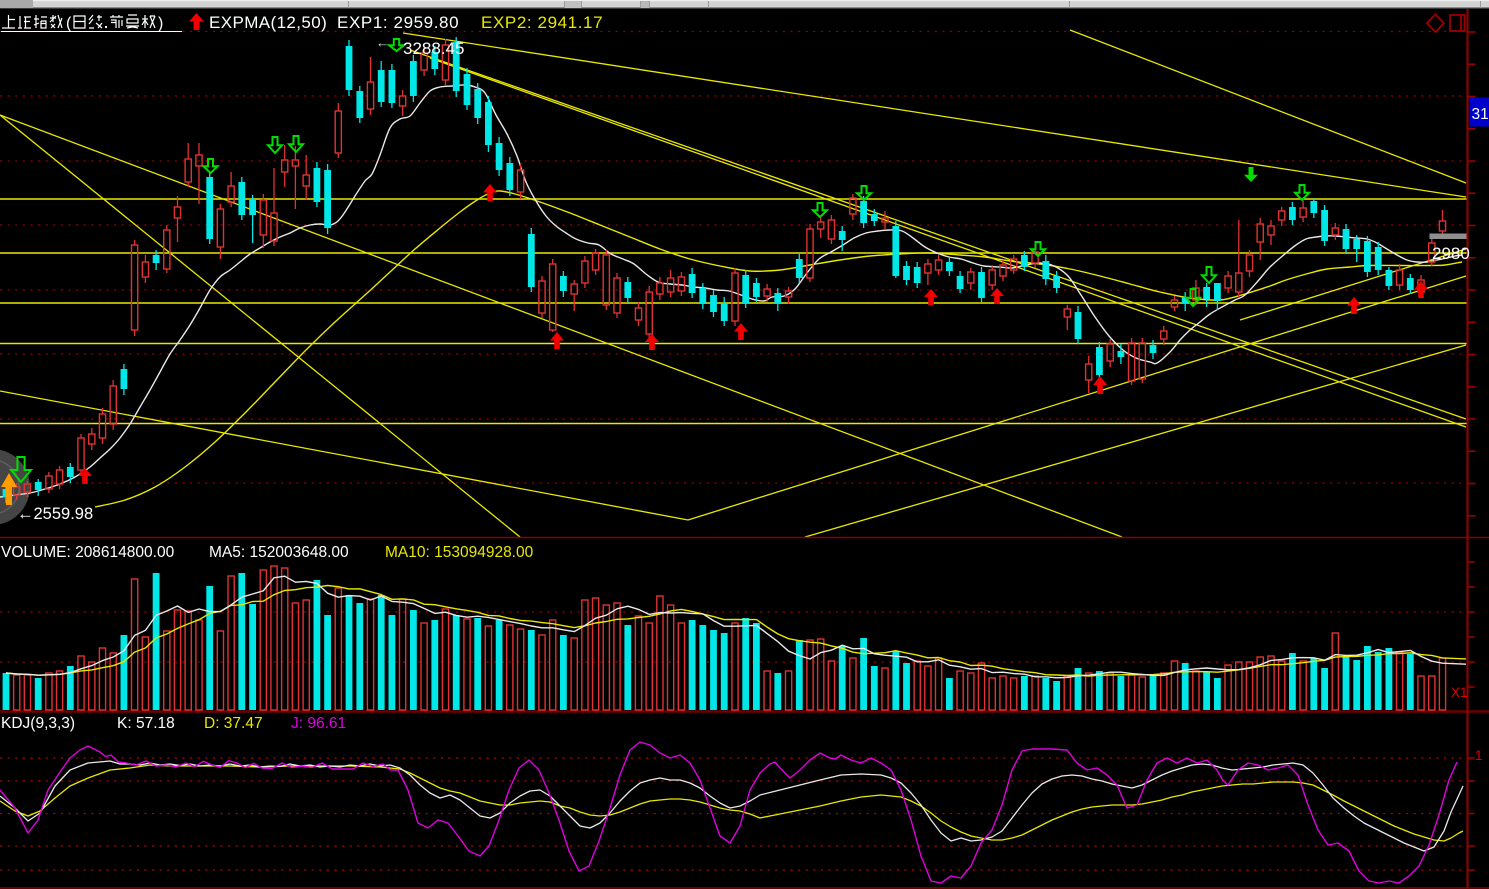 This screenshot has width=1489, height=889. Describe the element at coordinates (318, 723) in the screenshot. I see `svg-text: J: 96.61` at that location.